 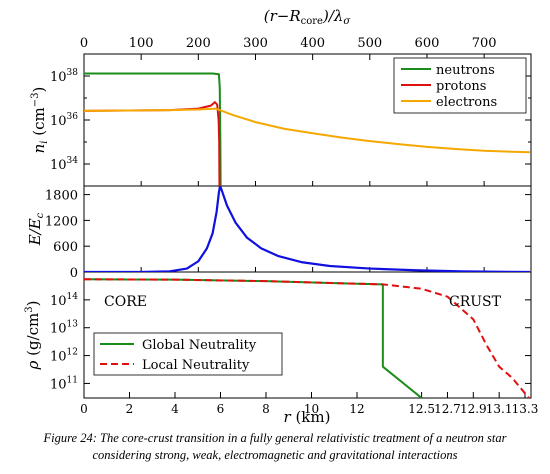 What do you see at coordinates (64, 383) in the screenshot?
I see `bottom-y-tick-label: 1011` at bounding box center [64, 383].